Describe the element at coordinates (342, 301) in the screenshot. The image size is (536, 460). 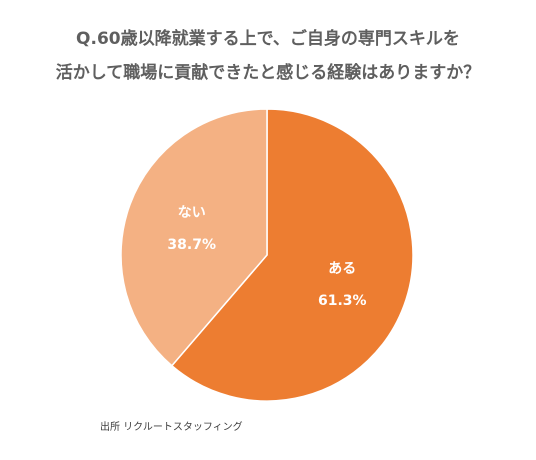
I see `slice-value-label-0: 61.3%` at that location.